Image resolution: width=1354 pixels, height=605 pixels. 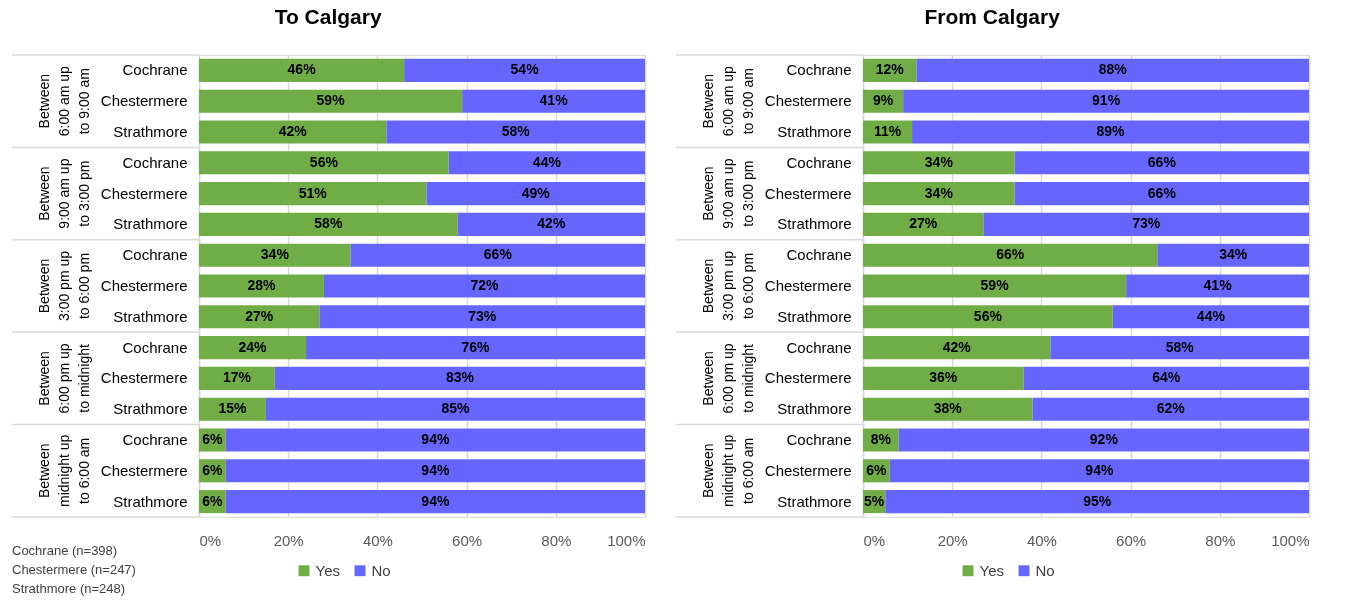 I want to click on data-label: 15%, so click(x=233, y=408).